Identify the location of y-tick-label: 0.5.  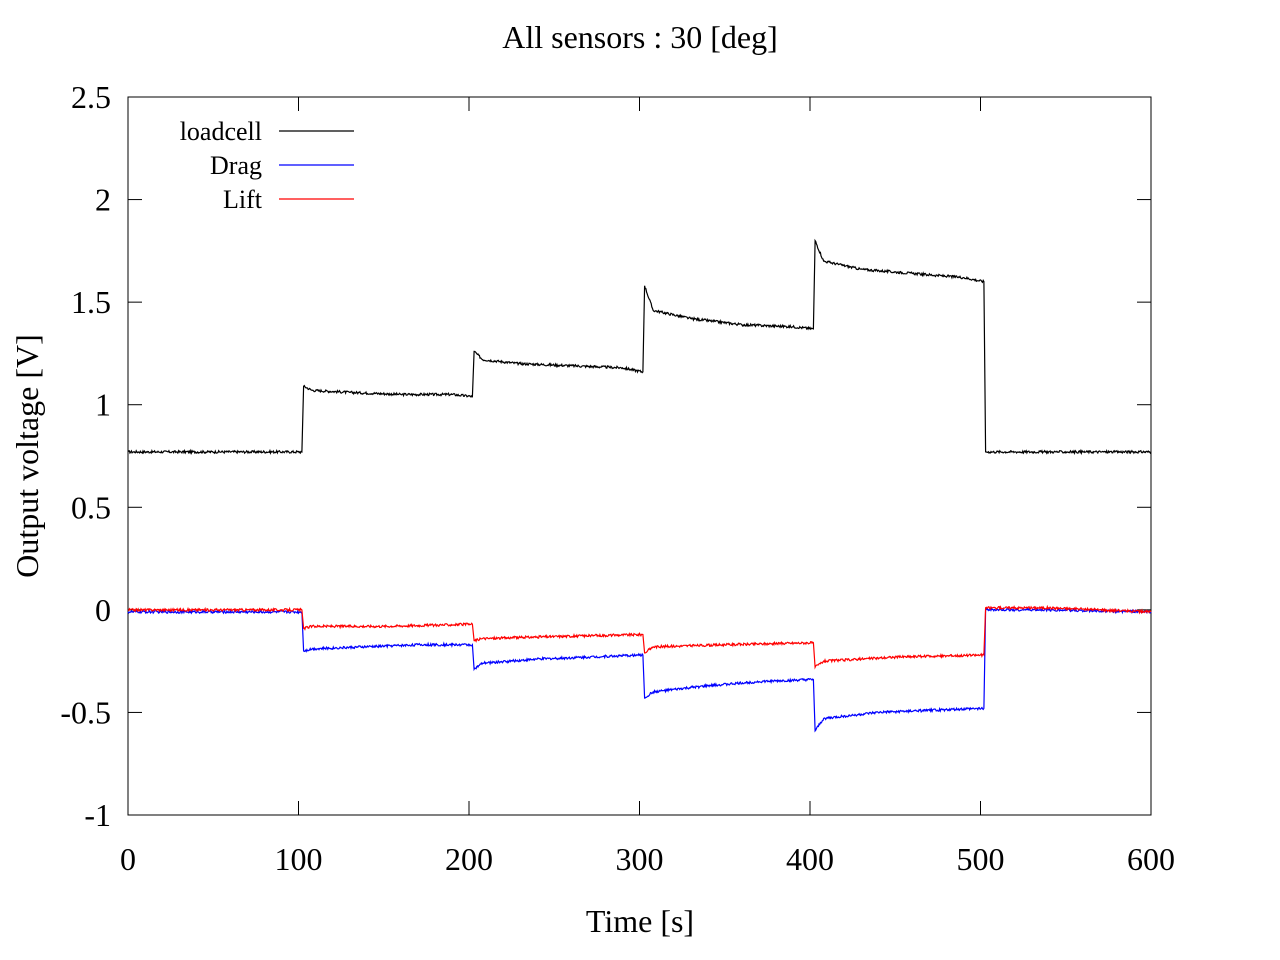
(91, 507).